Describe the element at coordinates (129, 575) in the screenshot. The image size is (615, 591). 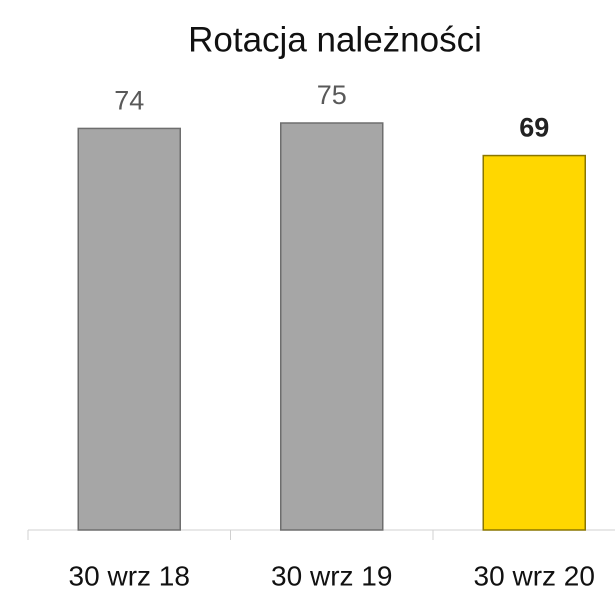
I see `x-tick-label: 30 wrz 18` at that location.